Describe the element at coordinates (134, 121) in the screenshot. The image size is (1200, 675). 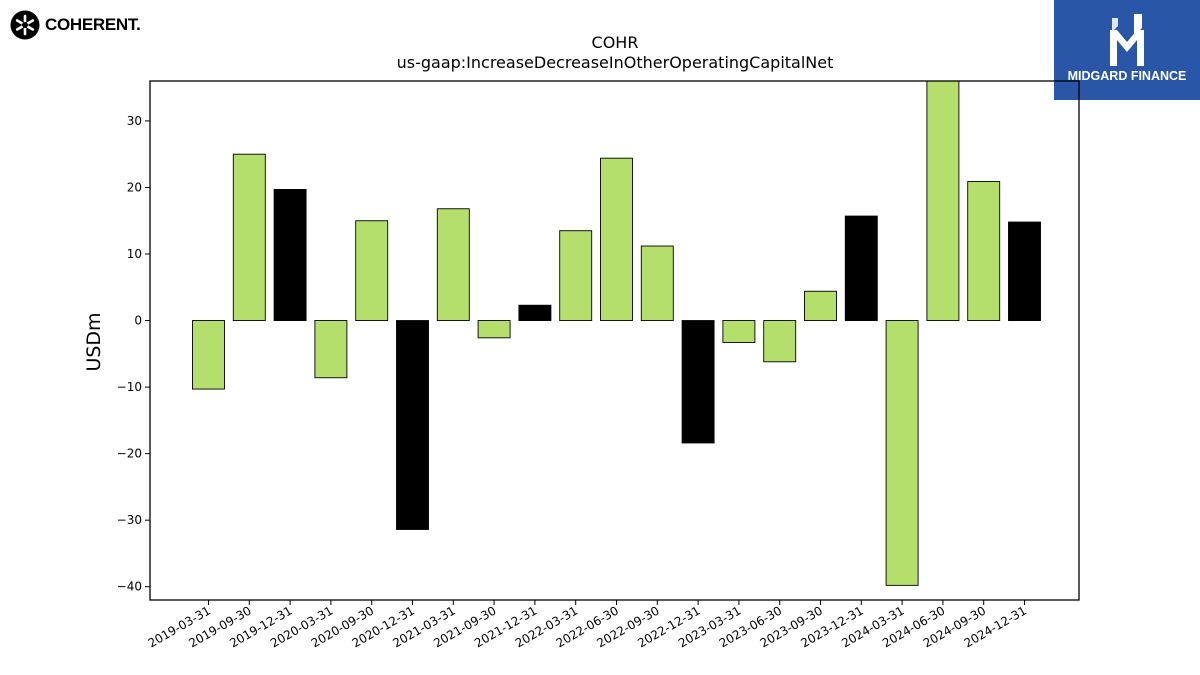
I see `y-tick-label: 30` at that location.